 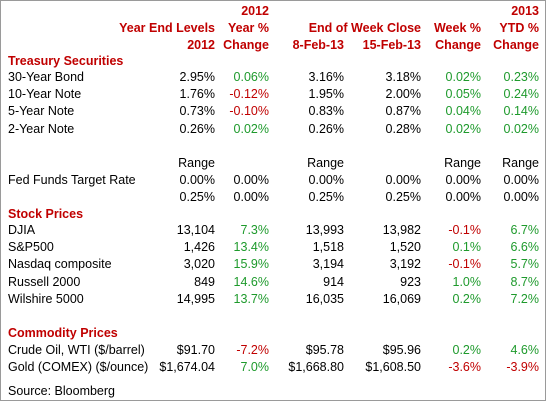 I want to click on year-change: 0.06%, so click(x=251, y=77).